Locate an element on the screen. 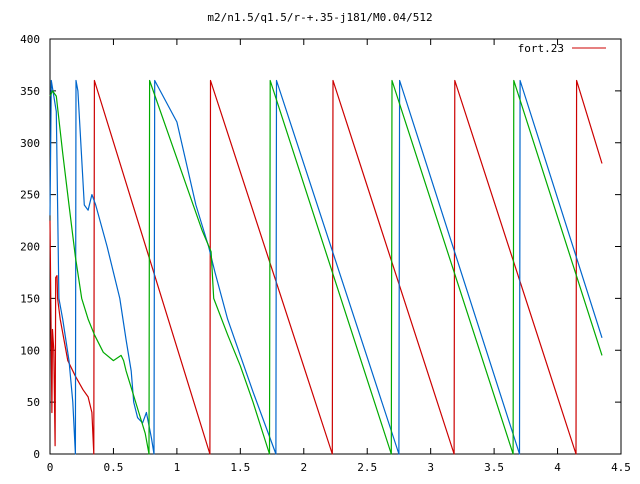 This screenshot has width=640, height=484. x-tick-label: 1 is located at coordinates (177, 467).